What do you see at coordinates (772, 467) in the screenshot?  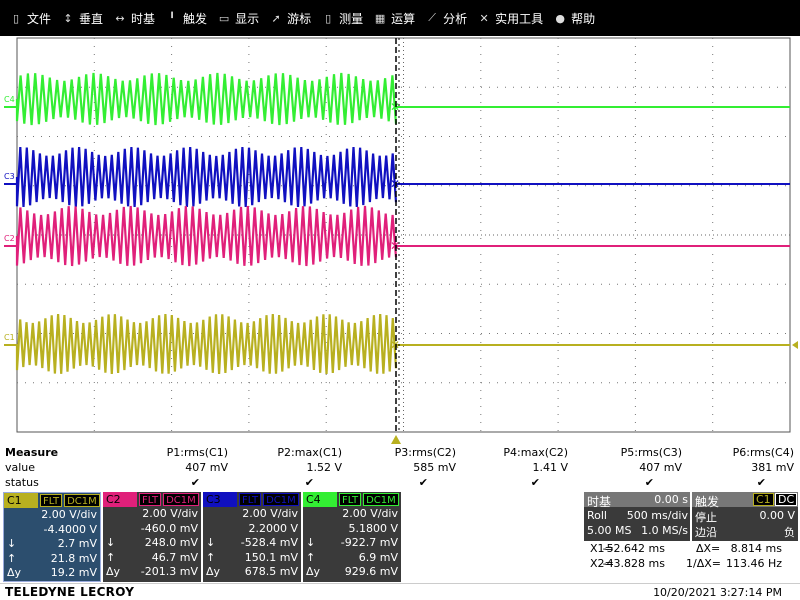 I see `measure-column-value: 381 mV` at bounding box center [772, 467].